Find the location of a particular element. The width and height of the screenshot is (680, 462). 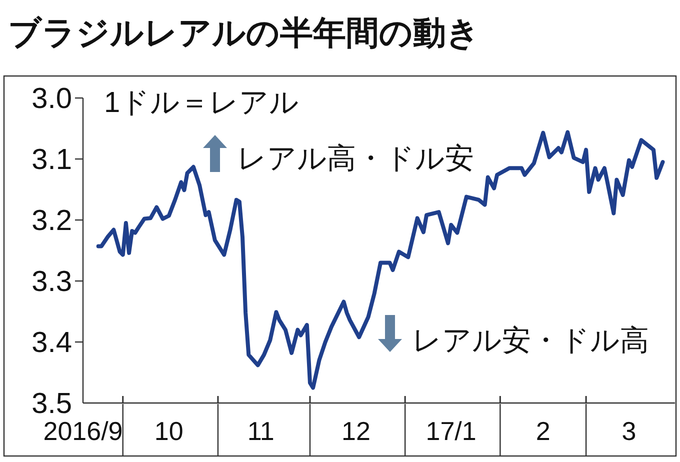

chart-title: ブラジルレアルの半年間の動き is located at coordinates (244, 32).